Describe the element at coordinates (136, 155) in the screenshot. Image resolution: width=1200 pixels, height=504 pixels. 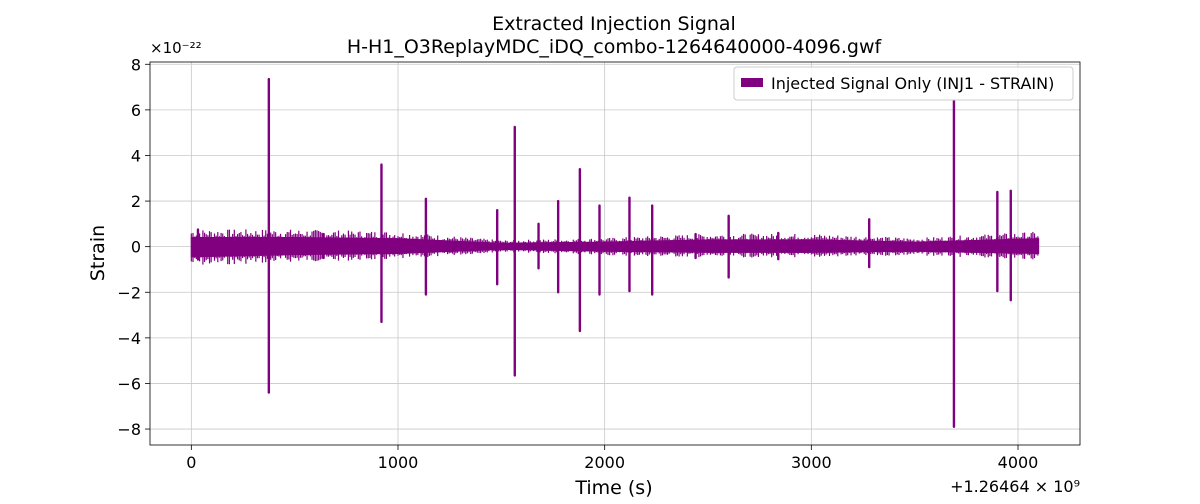
I see `y-tick-label: 4` at that location.